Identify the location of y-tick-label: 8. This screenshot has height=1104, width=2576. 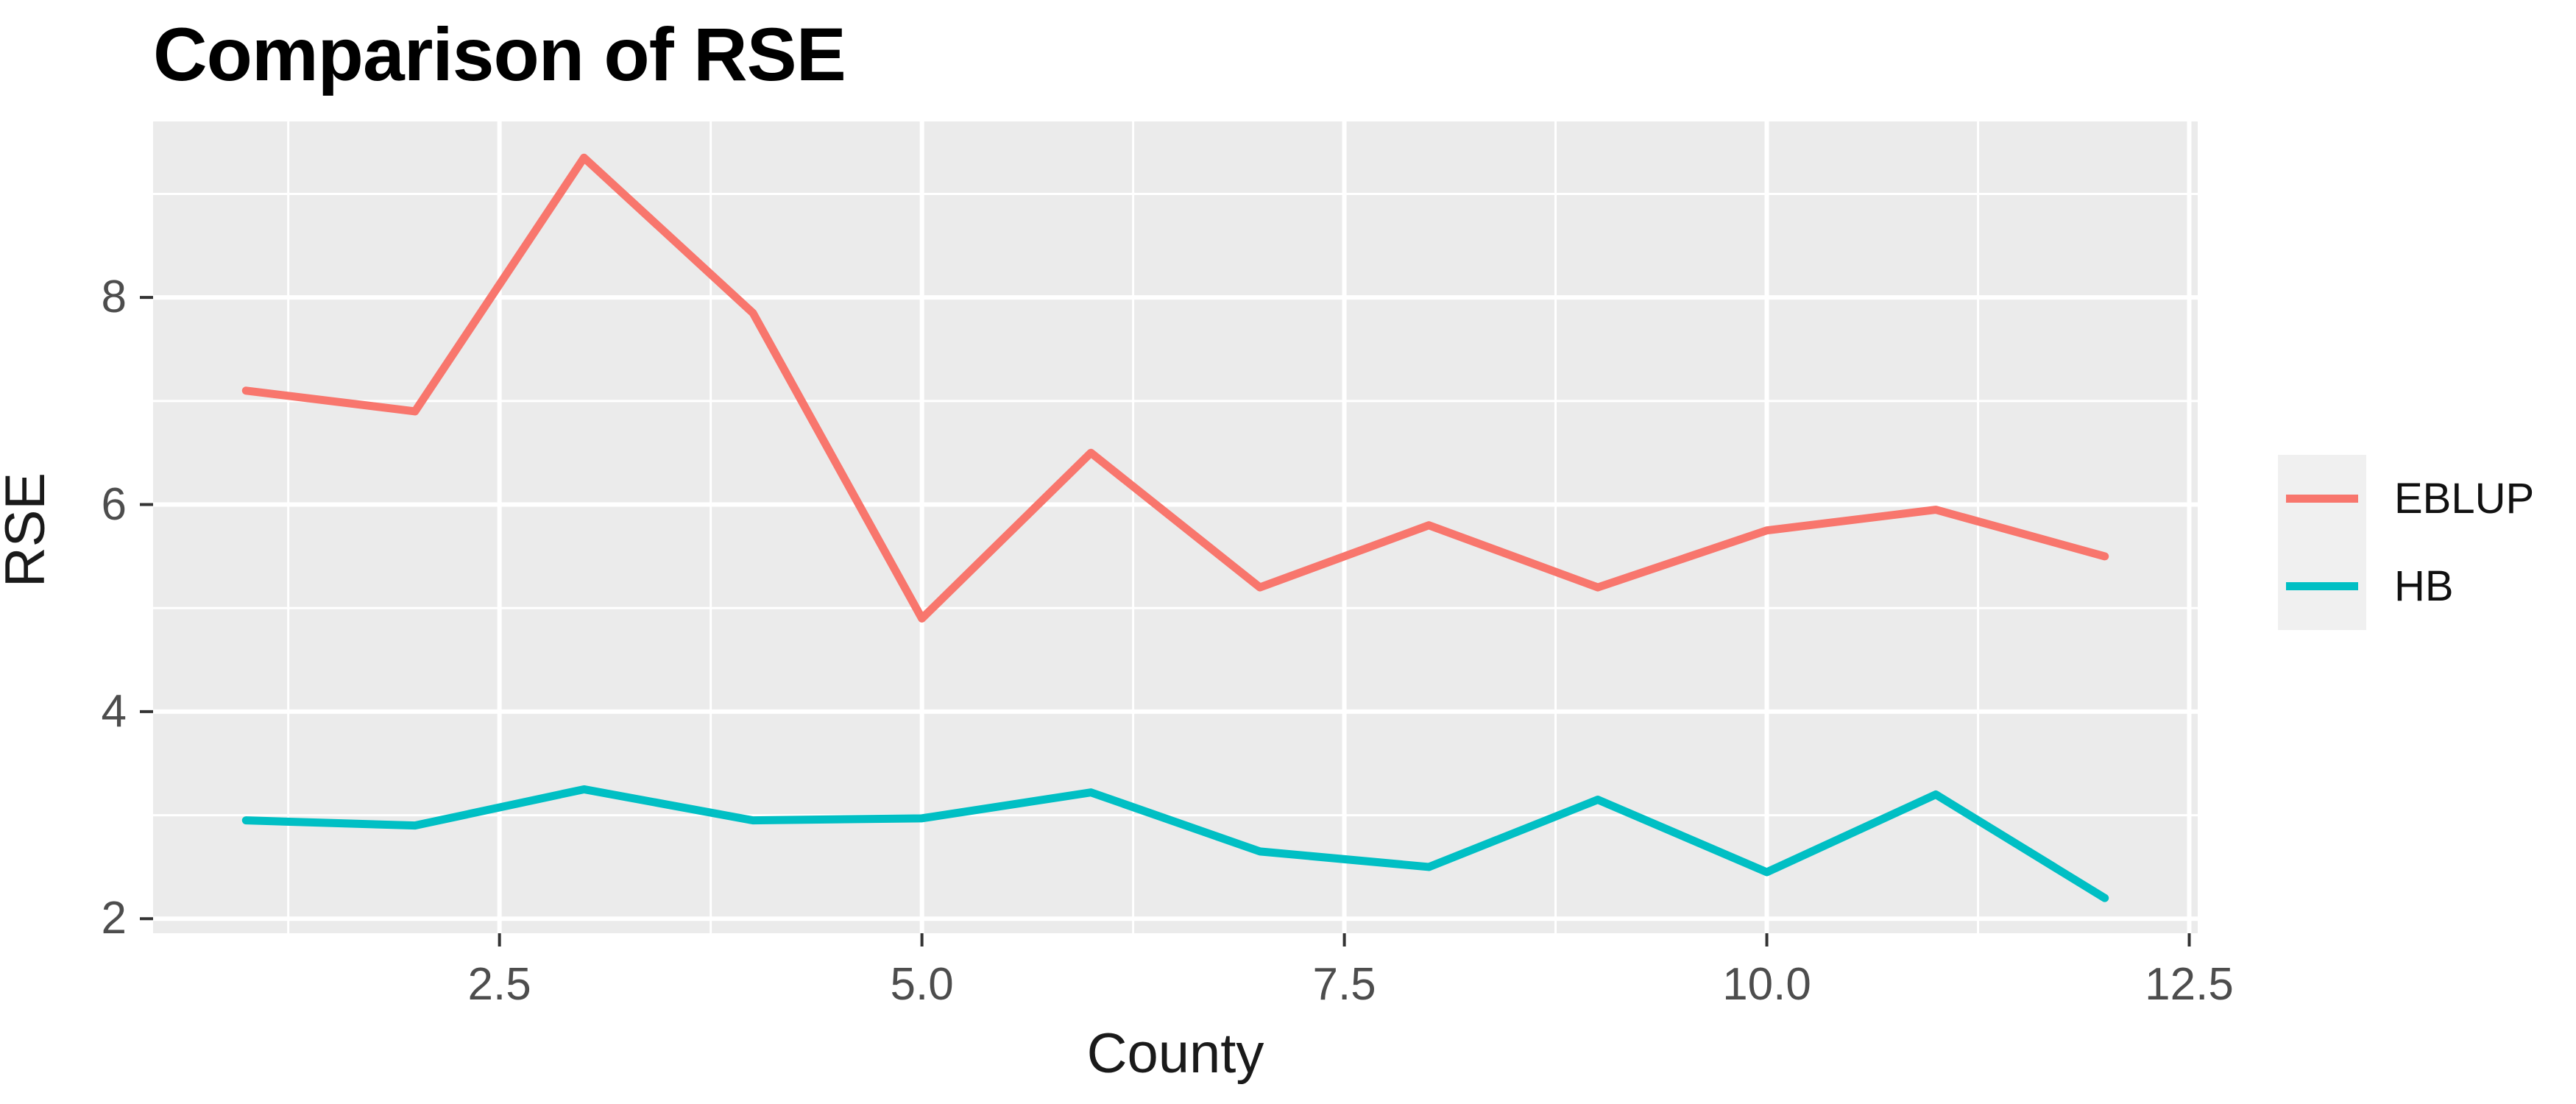
(114, 297).